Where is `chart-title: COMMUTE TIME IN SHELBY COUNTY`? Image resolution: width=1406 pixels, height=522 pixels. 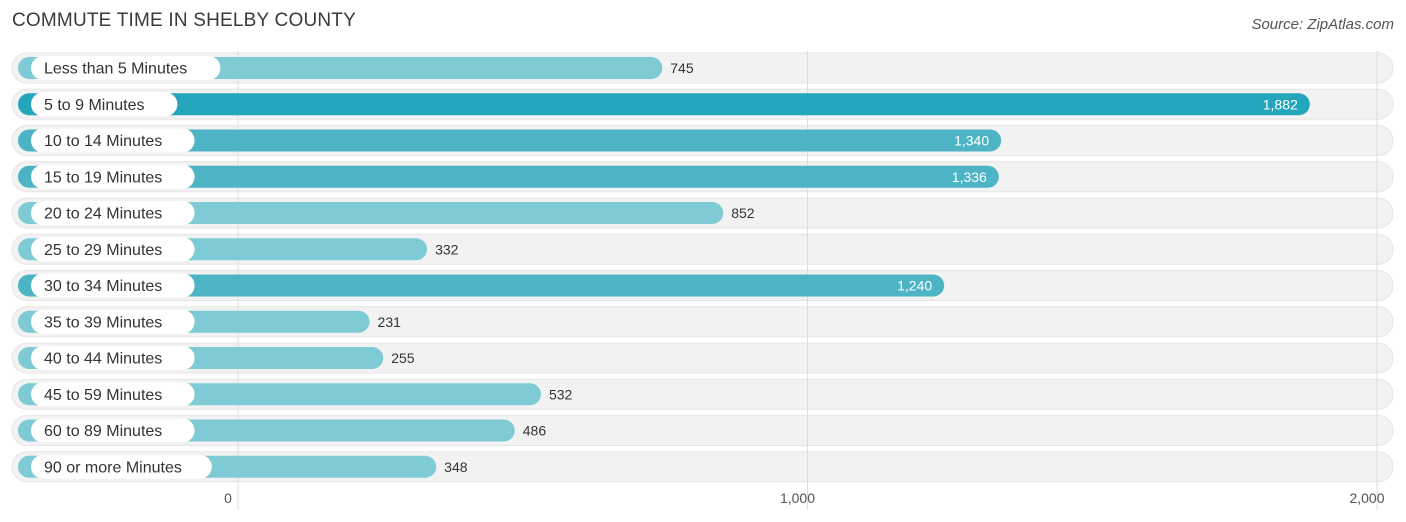 chart-title: COMMUTE TIME IN SHELBY COUNTY is located at coordinates (184, 20).